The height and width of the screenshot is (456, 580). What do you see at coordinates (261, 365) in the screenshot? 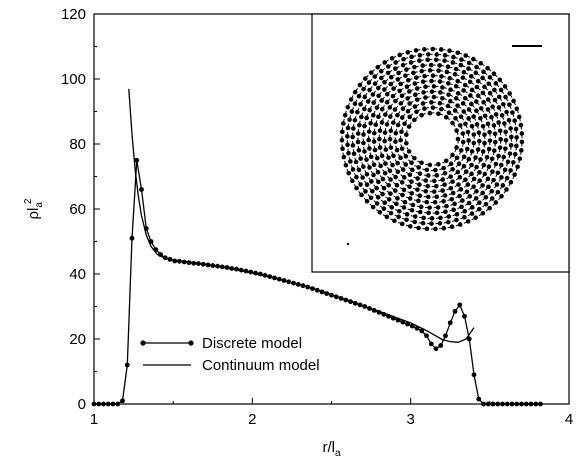
I see `legend-label-continuum-model: Continuum model` at bounding box center [261, 365].